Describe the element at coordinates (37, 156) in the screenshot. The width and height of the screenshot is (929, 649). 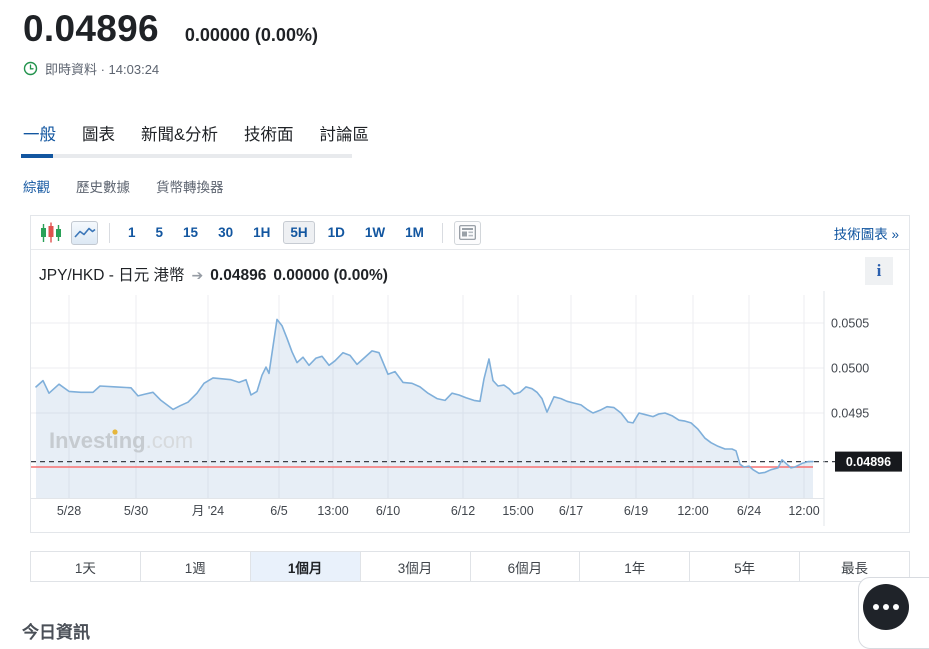
I see `tab-underline-active` at that location.